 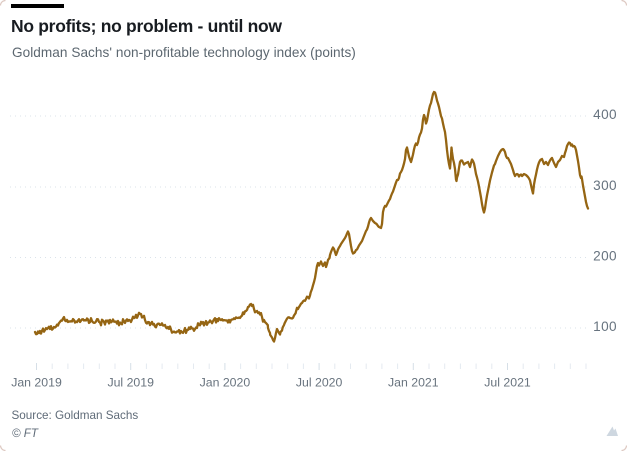 I want to click on svg-text: Jan 2020, so click(x=225, y=383).